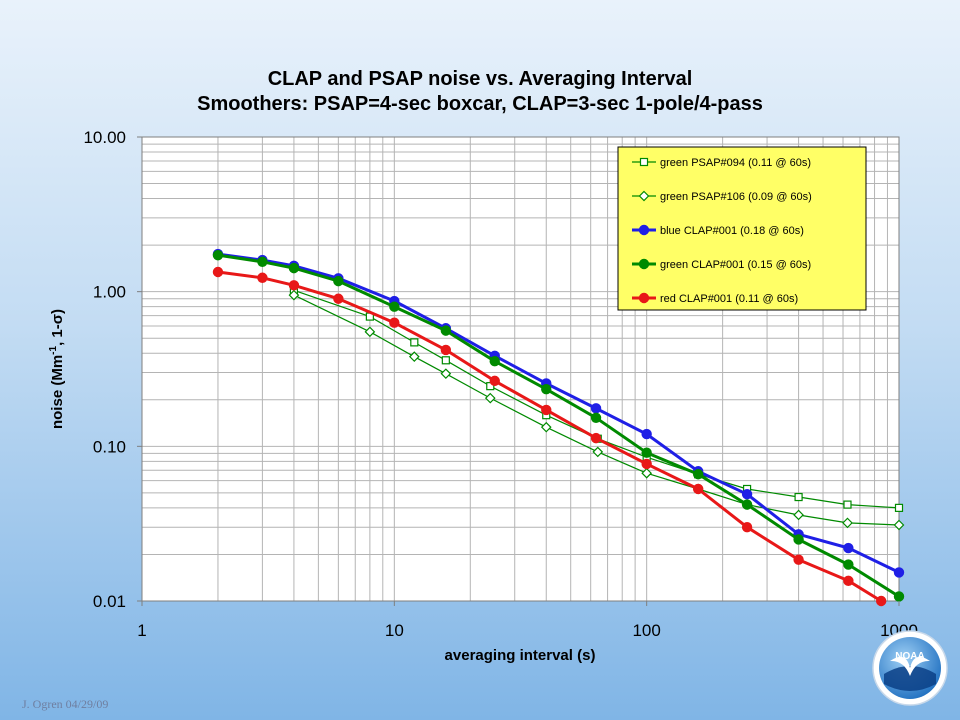 The height and width of the screenshot is (720, 960). What do you see at coordinates (109, 446) in the screenshot?
I see `y-tick-label: 0.10` at bounding box center [109, 446].